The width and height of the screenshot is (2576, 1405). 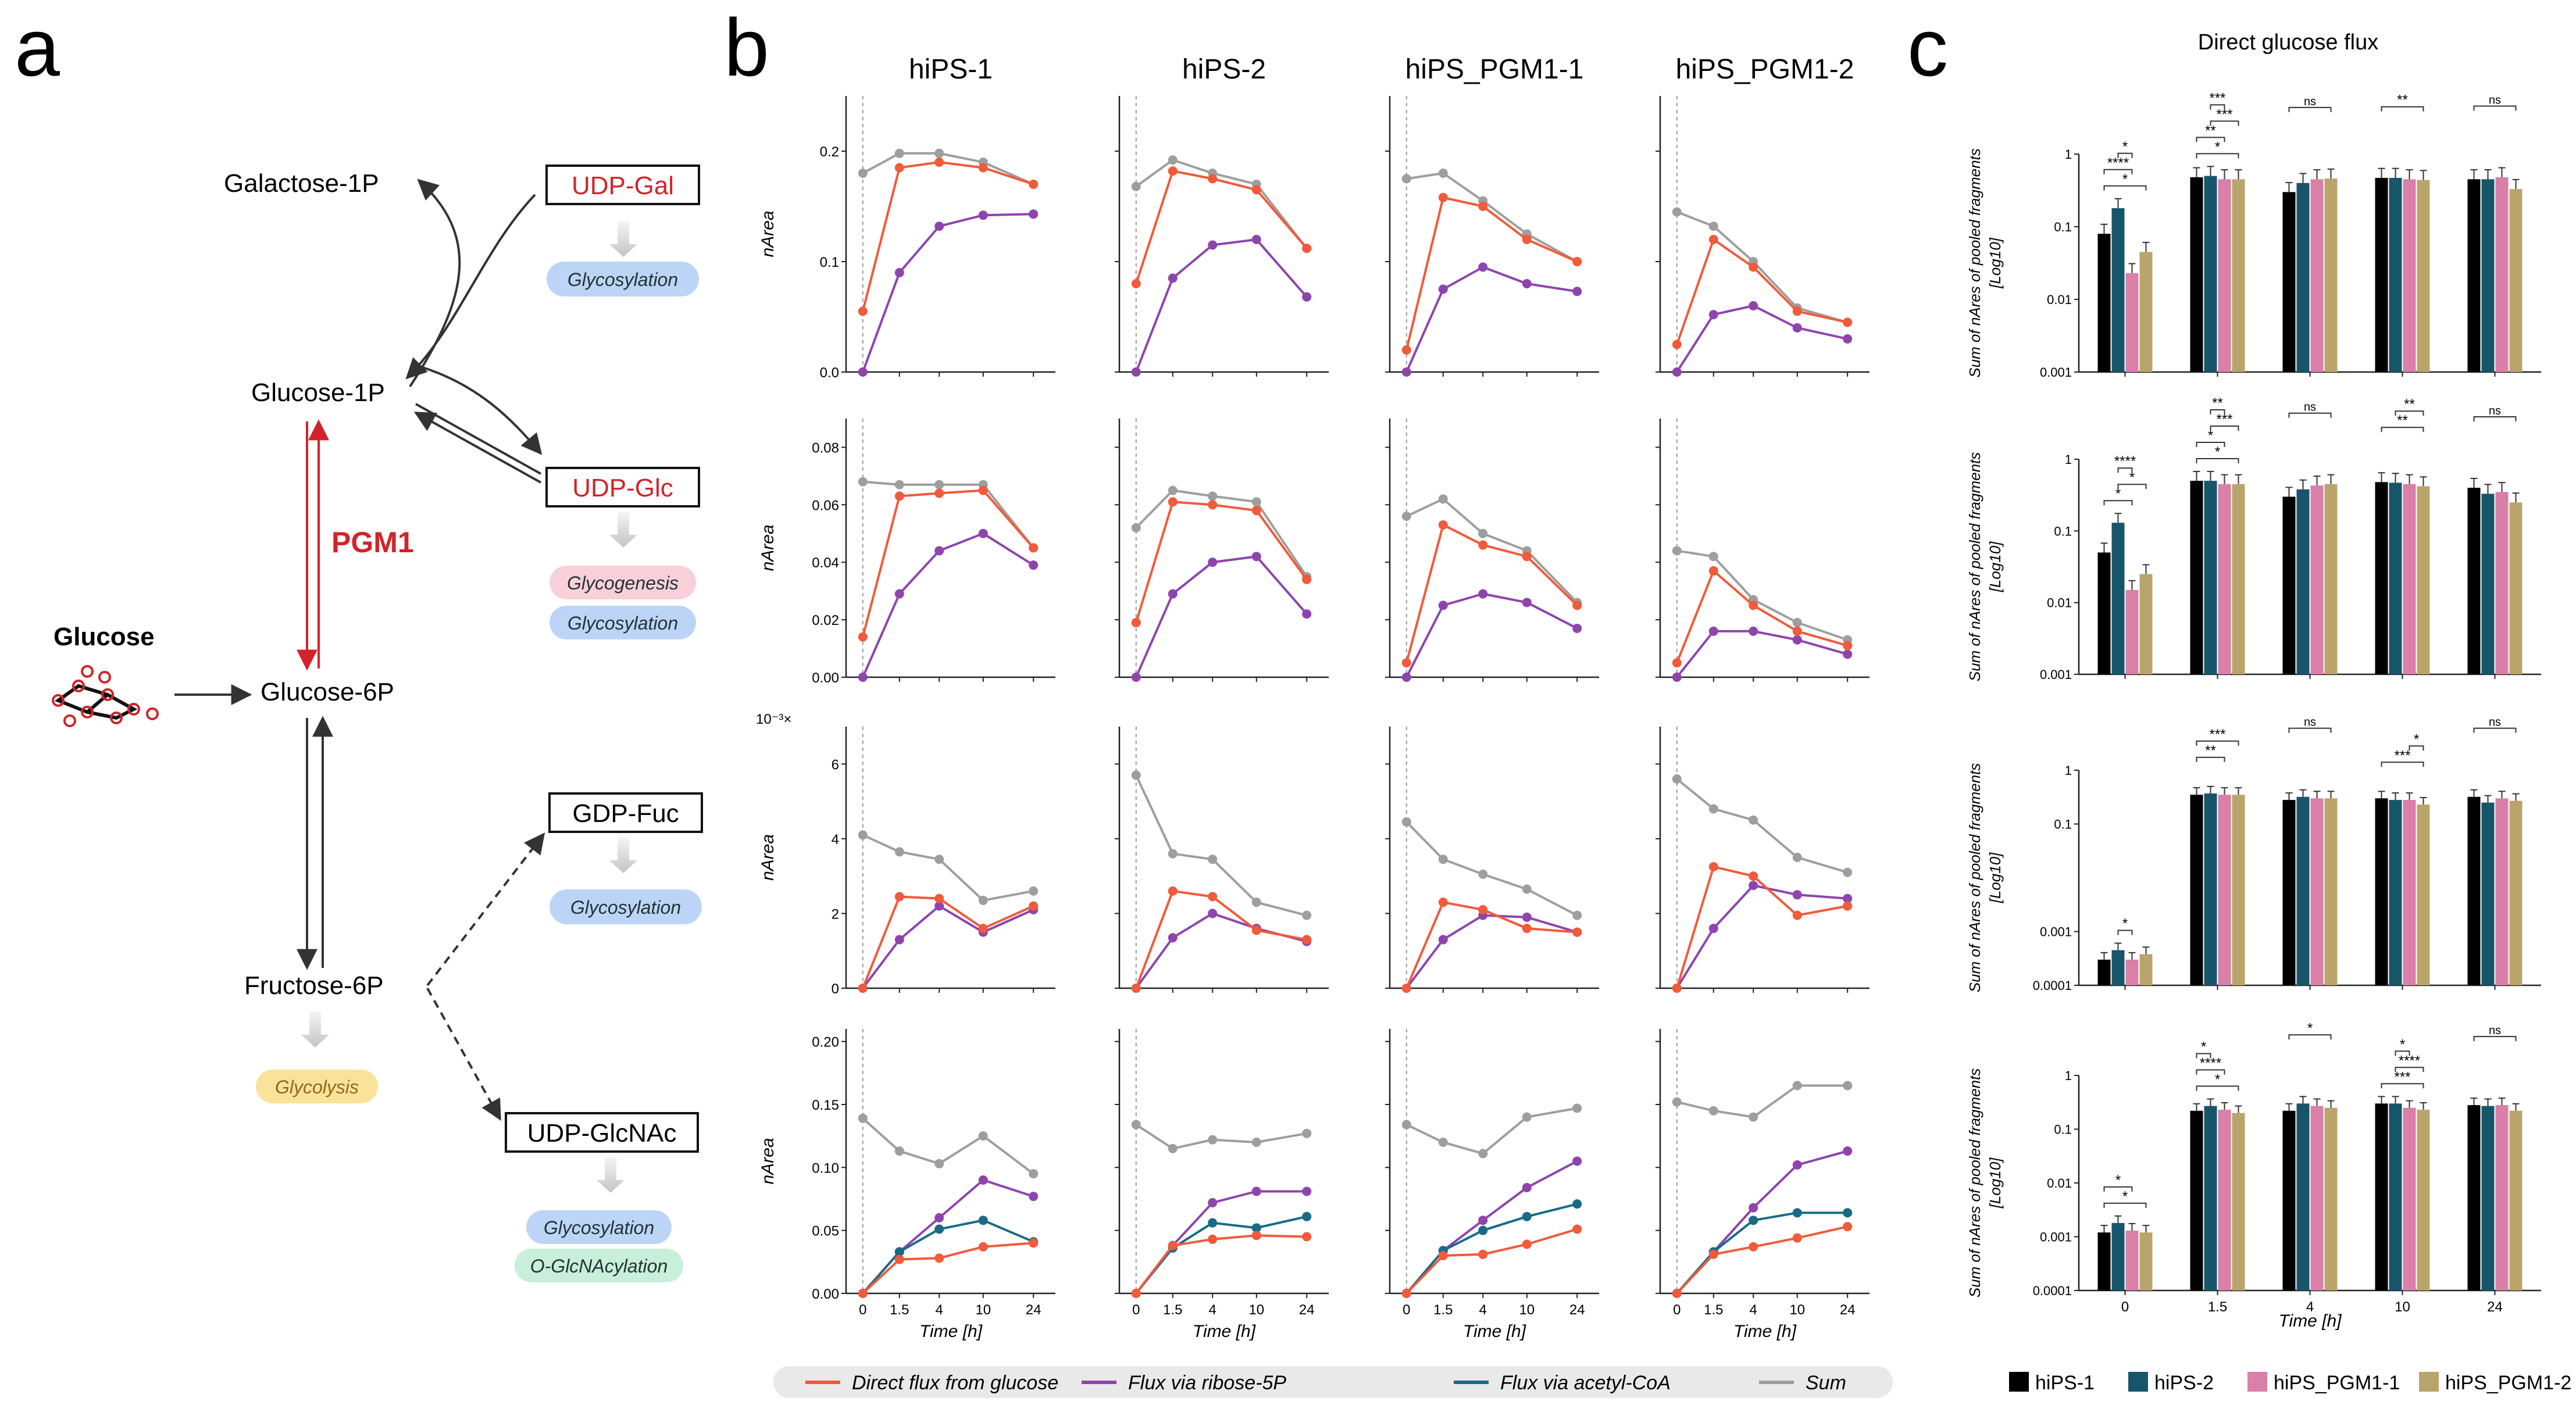 I want to click on panel-c-legend: hiPS-1 hiPS-2 hiPS_PGM1-1 hiPS_PGM1-2, so click(x=2290, y=1383).